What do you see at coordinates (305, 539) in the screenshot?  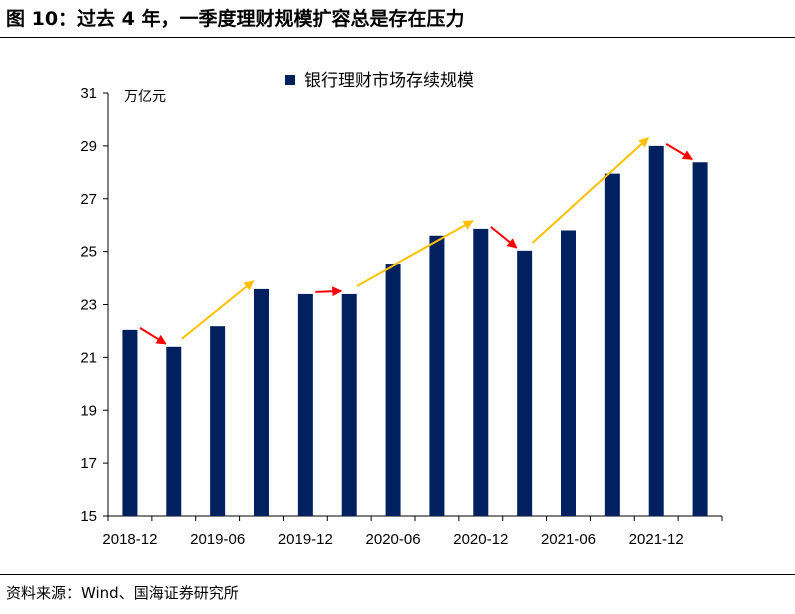 I see `x-tick-label: 2019-12` at bounding box center [305, 539].